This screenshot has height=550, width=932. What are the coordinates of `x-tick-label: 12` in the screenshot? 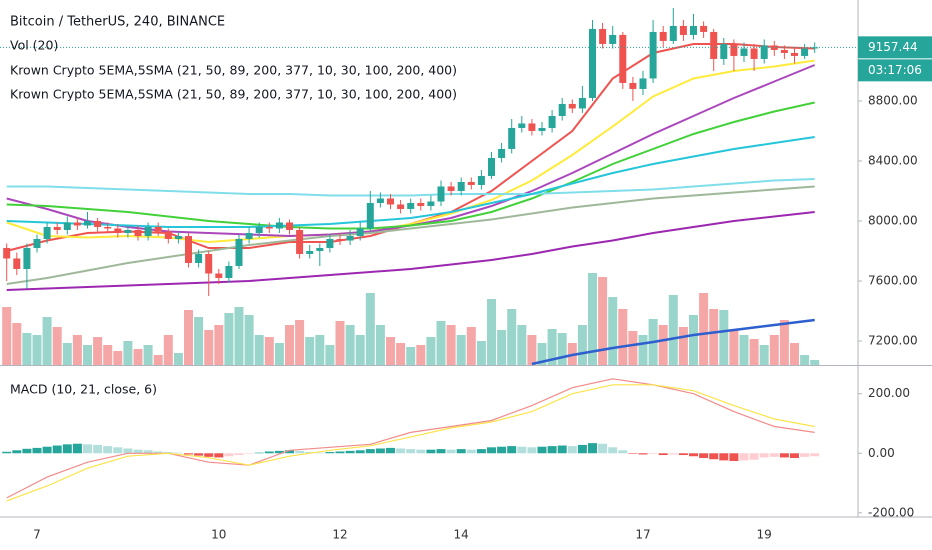 It's located at (339, 535).